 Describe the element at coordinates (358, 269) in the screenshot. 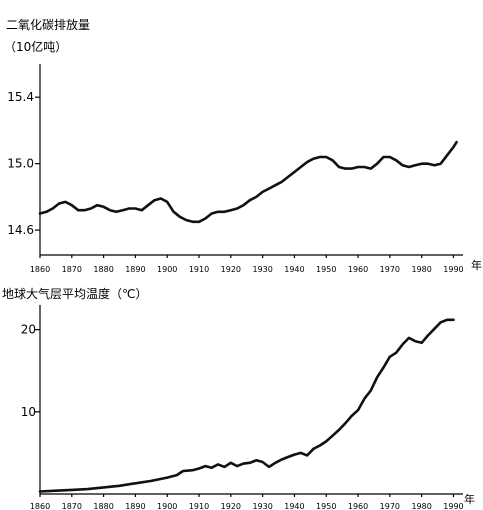

I see `co2-x-tick-label: 1960` at that location.